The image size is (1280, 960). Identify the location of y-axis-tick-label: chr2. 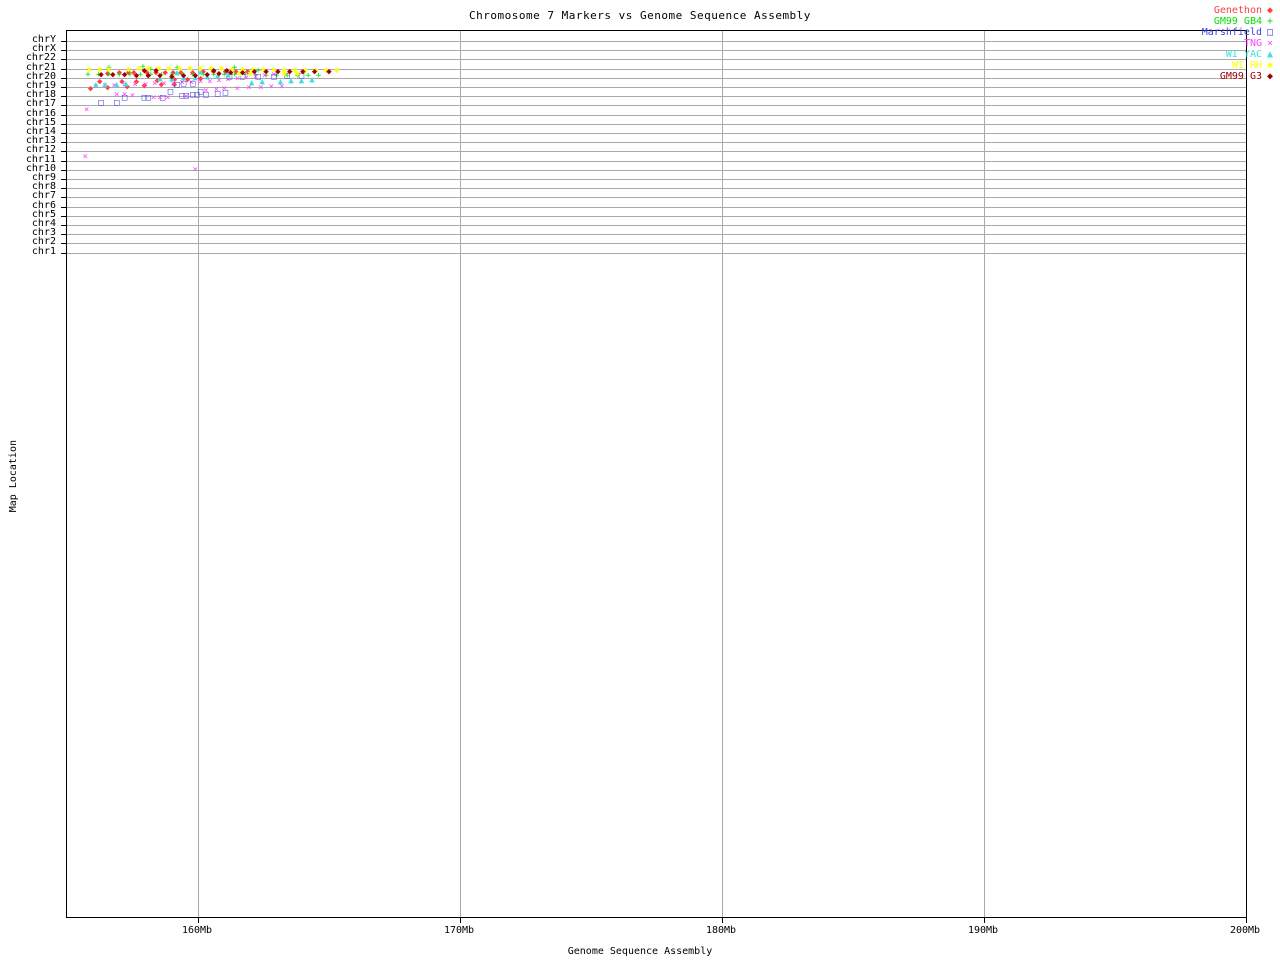
(43, 242).